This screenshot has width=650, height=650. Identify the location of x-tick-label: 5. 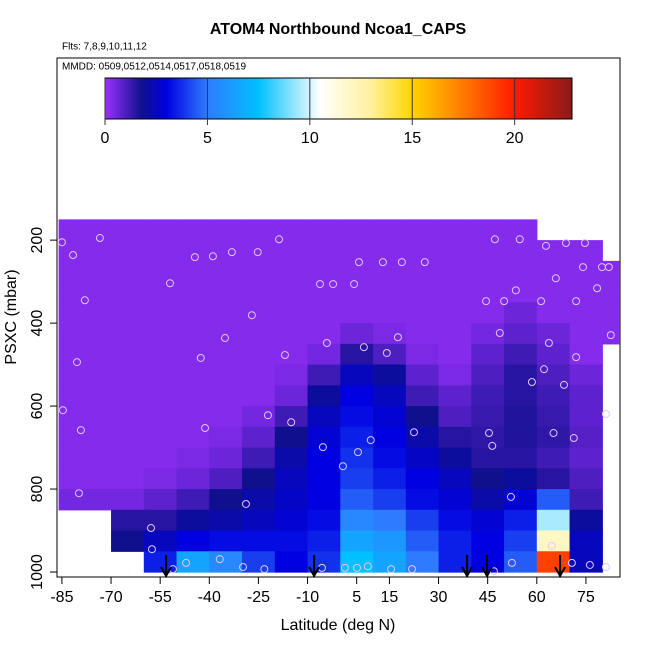
(356, 597).